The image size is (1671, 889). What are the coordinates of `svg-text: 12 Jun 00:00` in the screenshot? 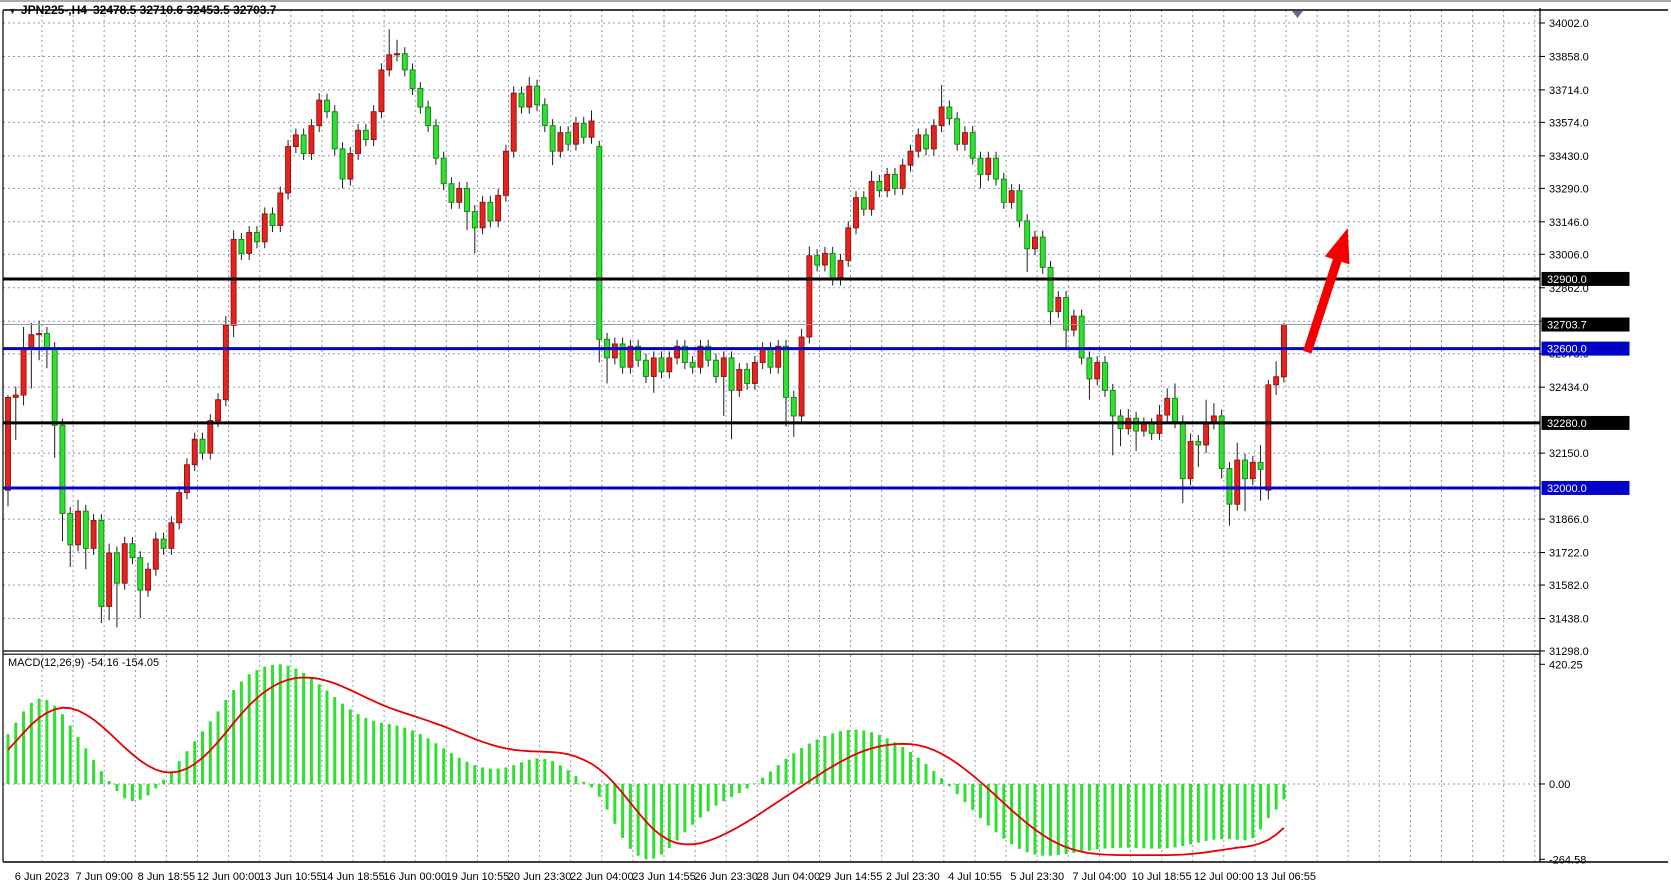 It's located at (229, 877).